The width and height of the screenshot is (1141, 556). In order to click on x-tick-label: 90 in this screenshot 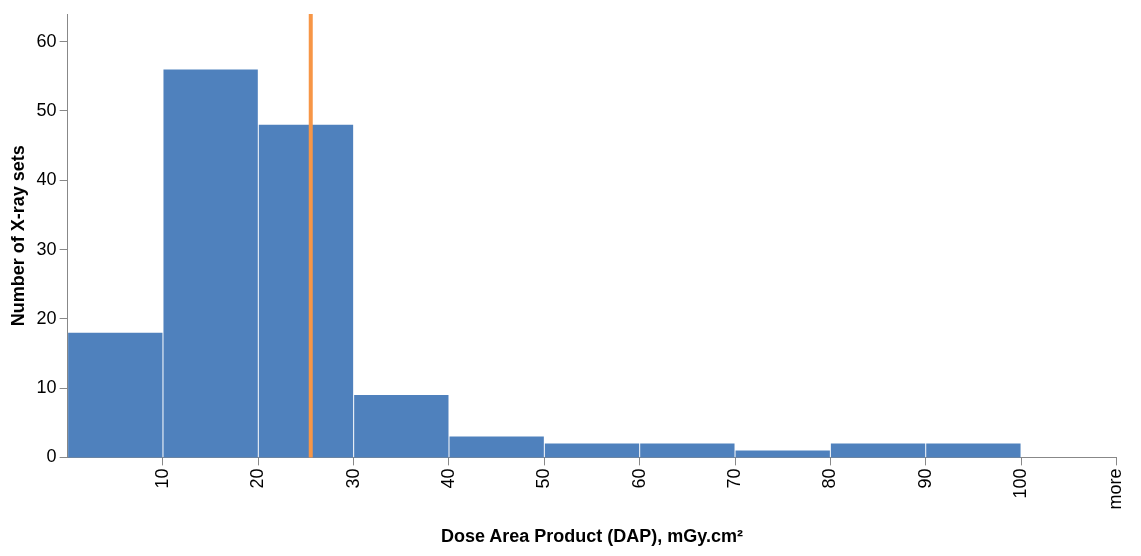, I will do `click(924, 478)`.